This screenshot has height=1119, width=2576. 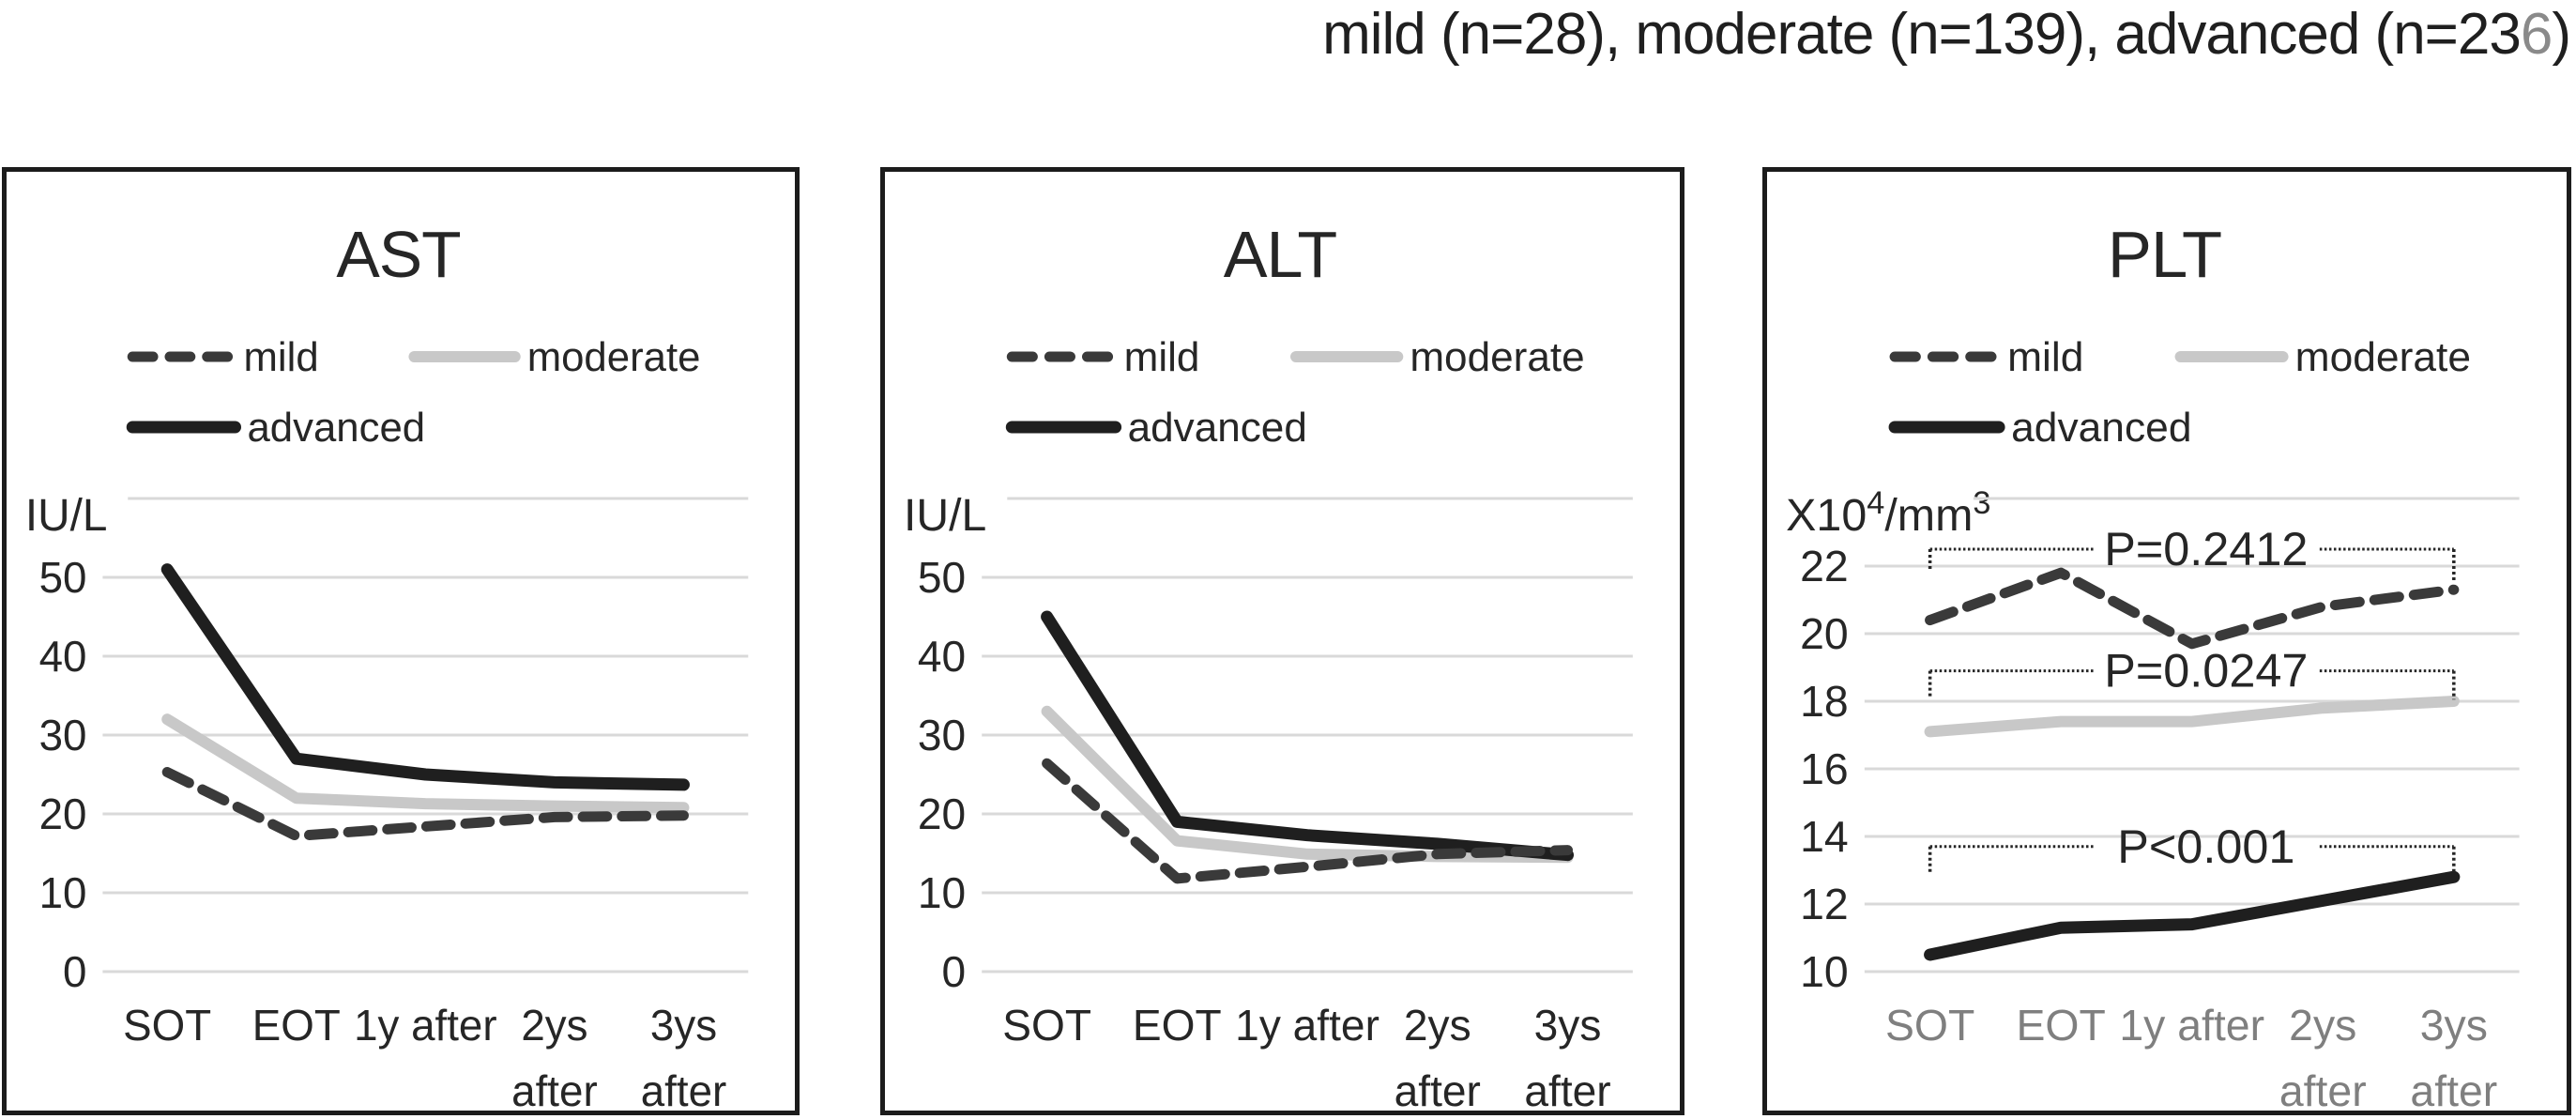 What do you see at coordinates (1824, 836) in the screenshot?
I see `y-tick-label: 14` at bounding box center [1824, 836].